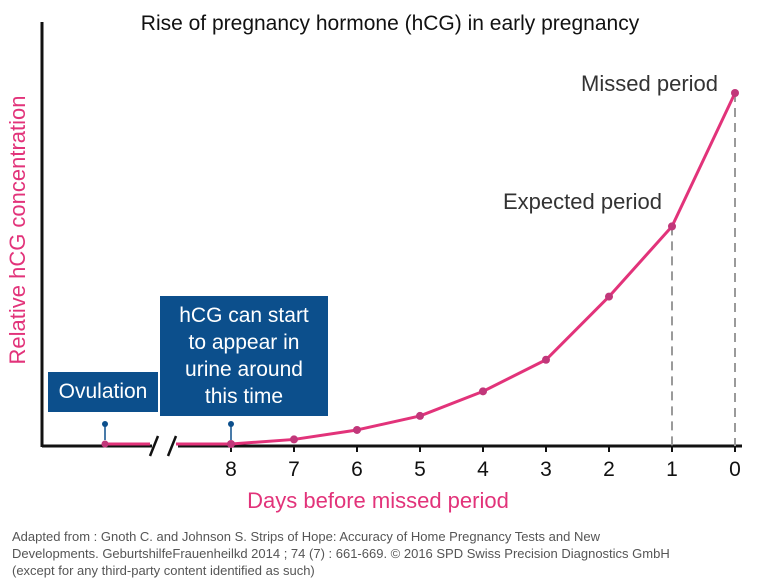  I want to click on x-tick-label: 5, so click(420, 469).